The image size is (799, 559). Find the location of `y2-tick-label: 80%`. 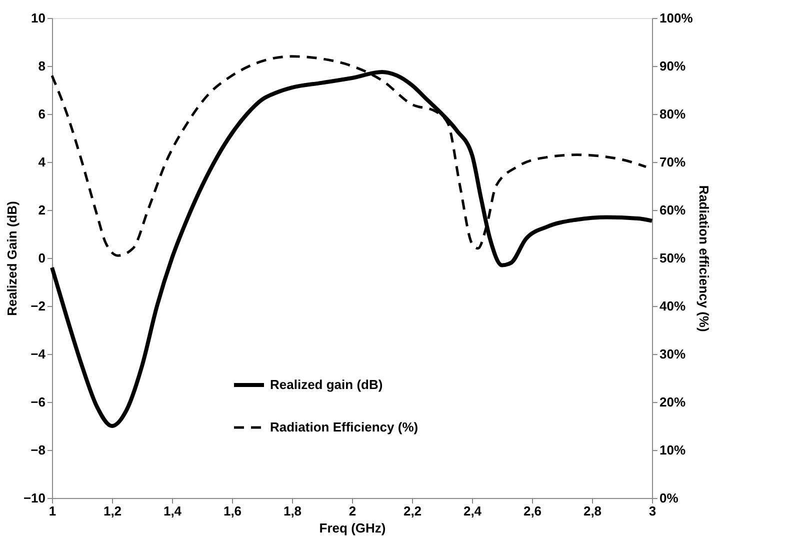

y2-tick-label: 80% is located at coordinates (673, 114).